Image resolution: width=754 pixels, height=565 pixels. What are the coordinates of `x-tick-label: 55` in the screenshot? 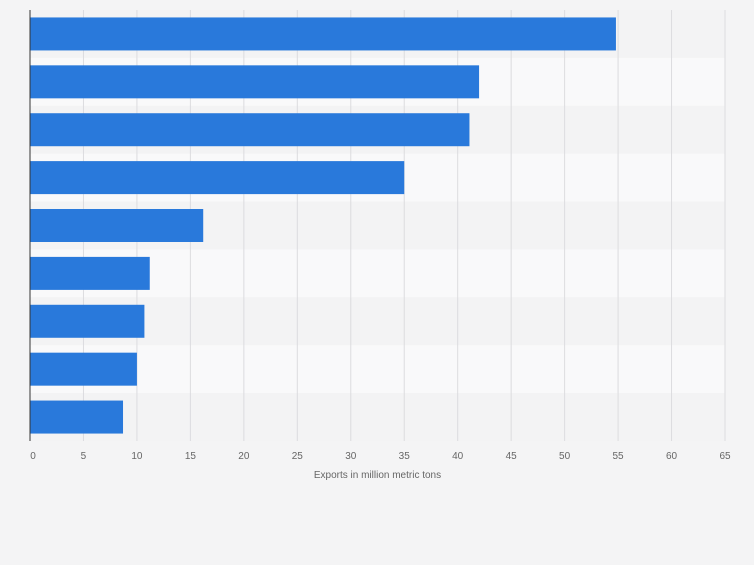 It's located at (619, 456).